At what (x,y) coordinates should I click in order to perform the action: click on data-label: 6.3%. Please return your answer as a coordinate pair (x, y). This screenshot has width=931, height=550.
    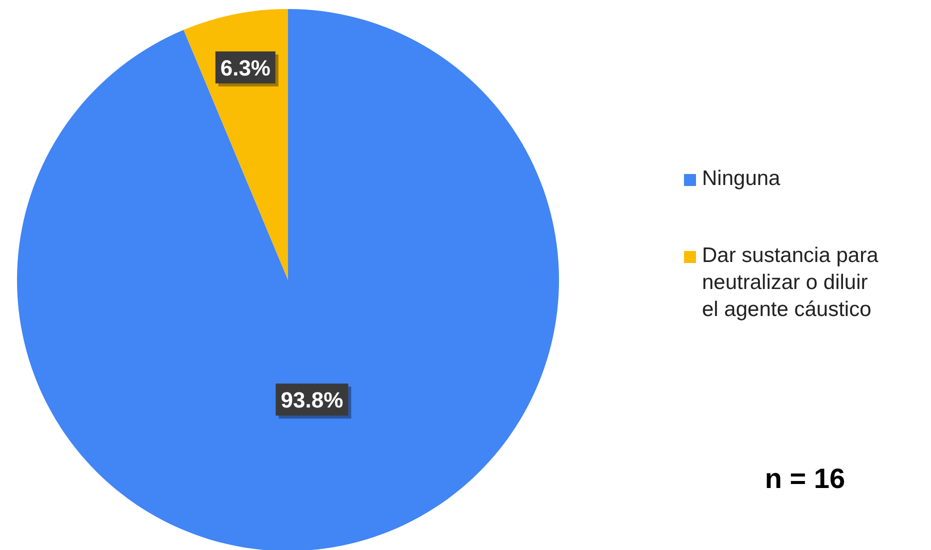
    Looking at the image, I should click on (245, 67).